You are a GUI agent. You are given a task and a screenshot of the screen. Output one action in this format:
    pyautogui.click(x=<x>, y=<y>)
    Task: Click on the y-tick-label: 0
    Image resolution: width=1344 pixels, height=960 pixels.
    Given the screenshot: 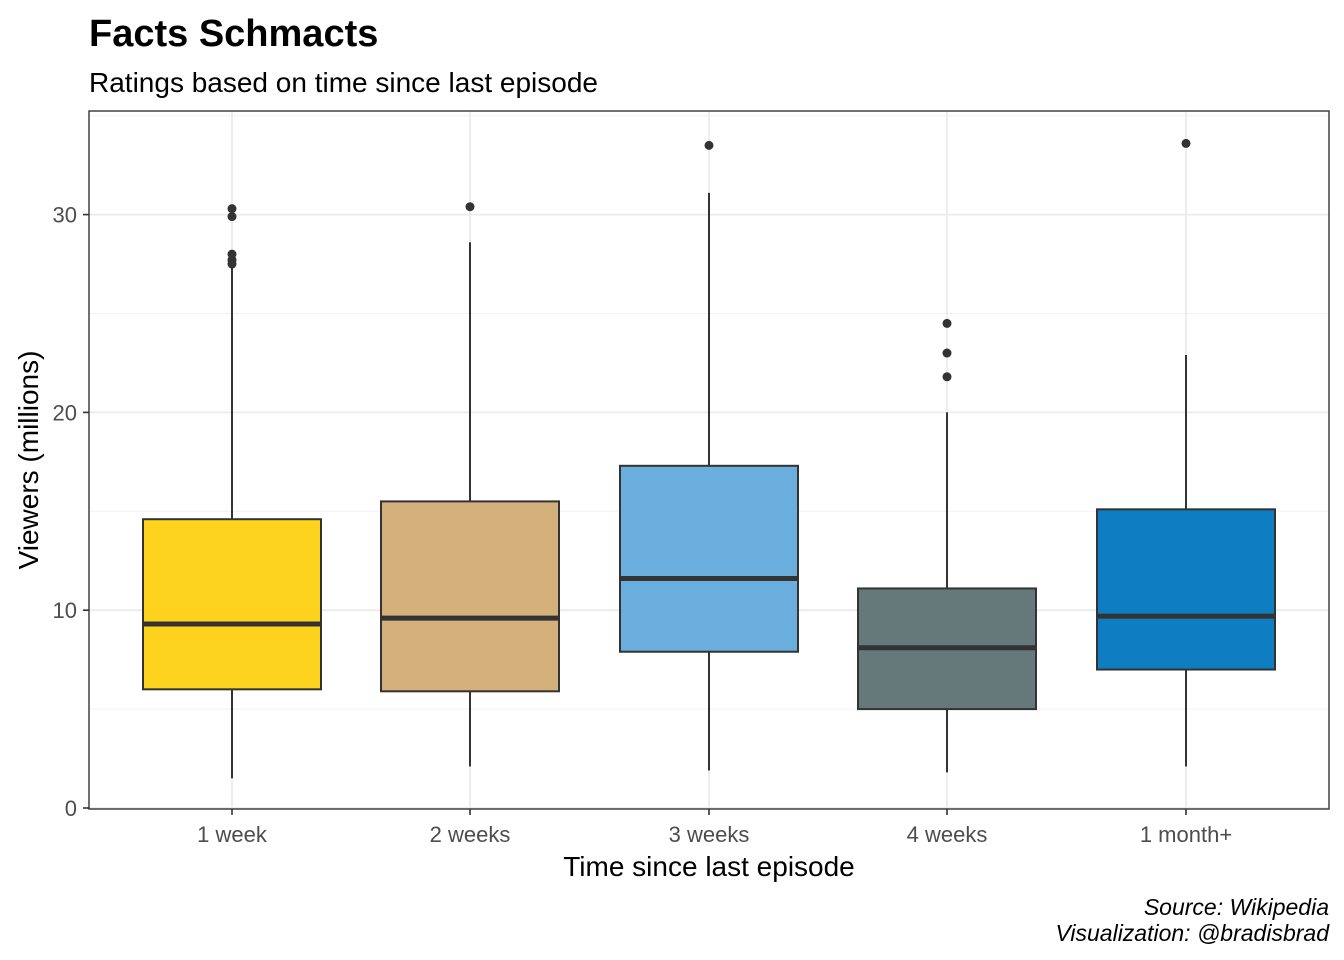 What is the action you would take?
    pyautogui.click(x=71, y=808)
    